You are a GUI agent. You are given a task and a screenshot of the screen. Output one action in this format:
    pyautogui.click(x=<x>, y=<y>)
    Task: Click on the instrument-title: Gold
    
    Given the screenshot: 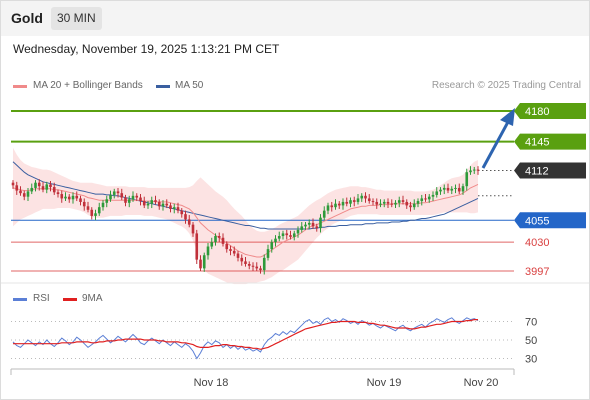 What is the action you would take?
    pyautogui.click(x=27, y=18)
    